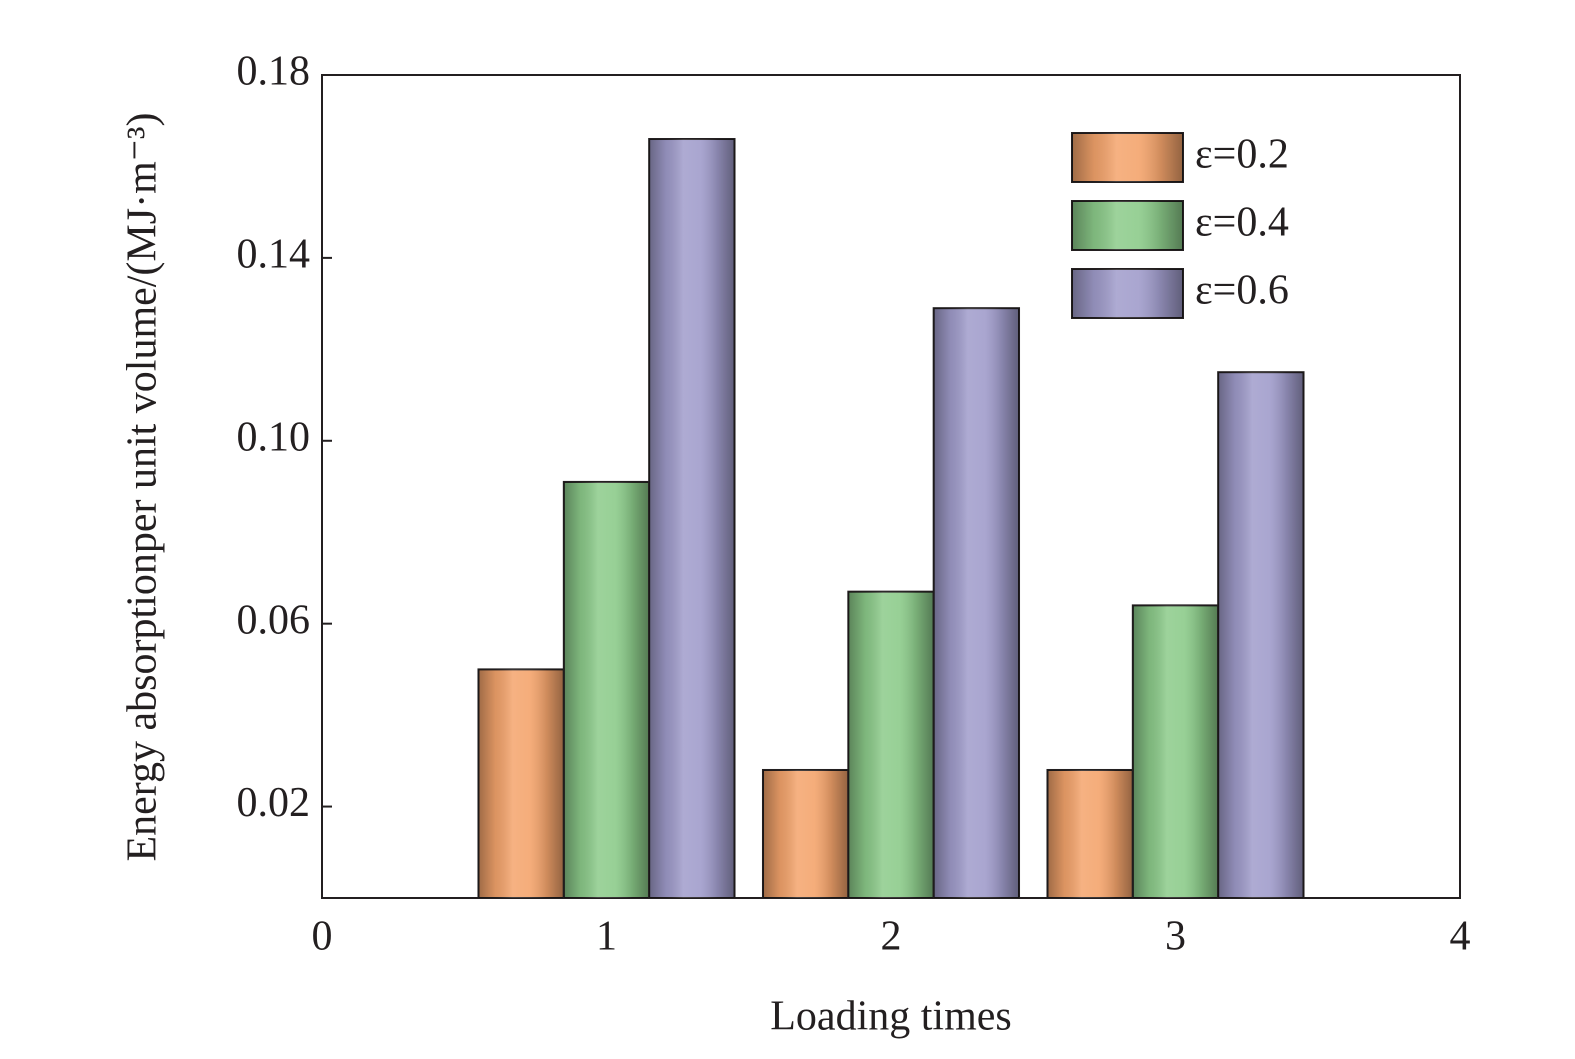  I want to click on y-tick-label: 0.10, so click(274, 437).